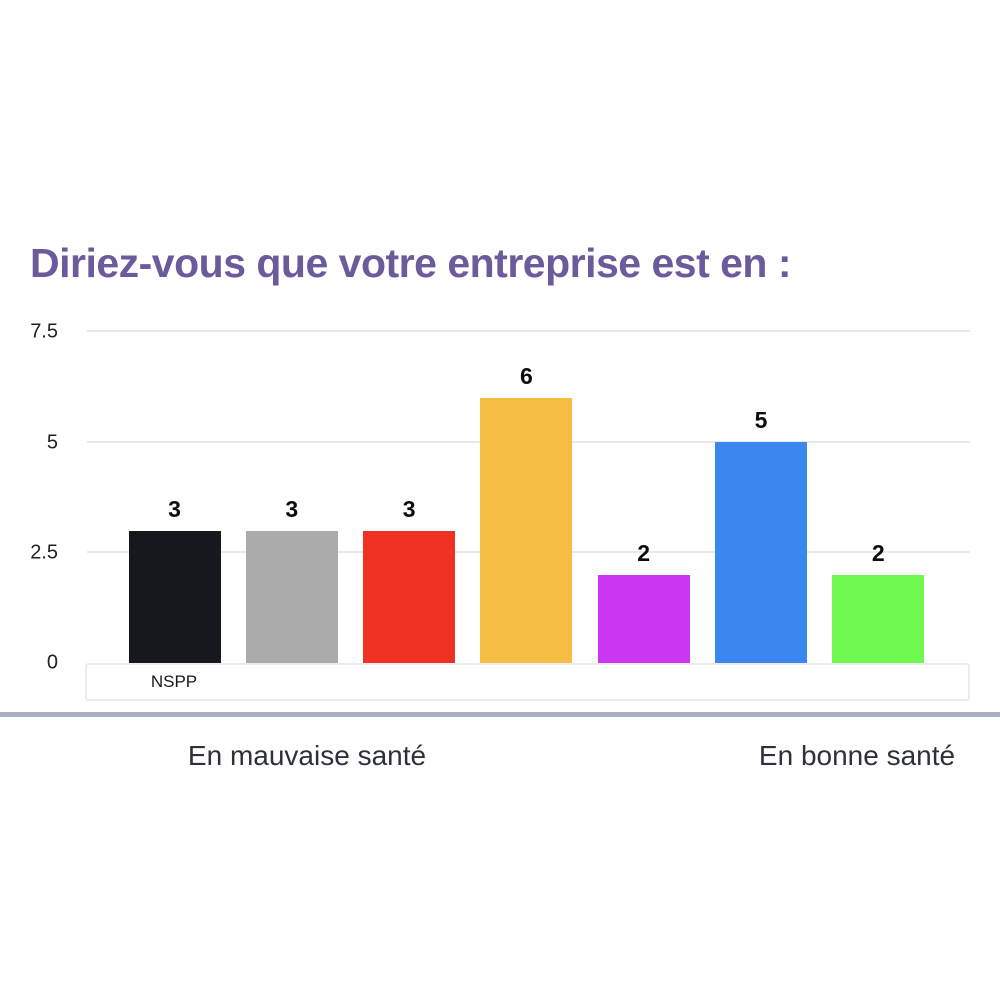 This screenshot has width=1000, height=1000. What do you see at coordinates (761, 420) in the screenshot?
I see `bar-value-label-6: 5` at bounding box center [761, 420].